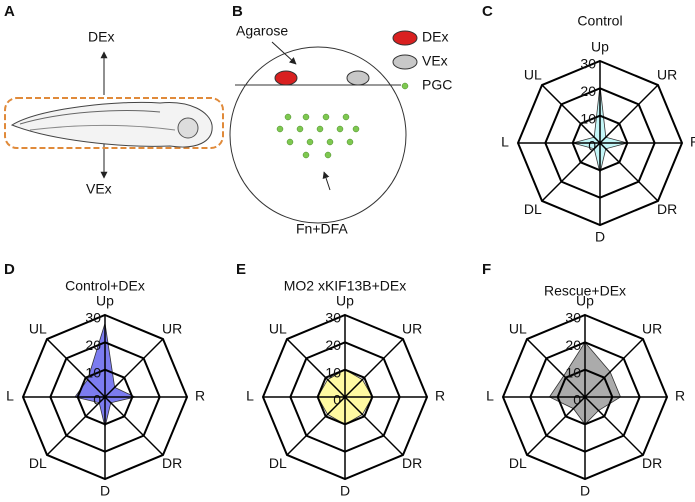 Image resolution: width=695 pixels, height=502 pixels. I want to click on axis-label: VEx, so click(99, 189).